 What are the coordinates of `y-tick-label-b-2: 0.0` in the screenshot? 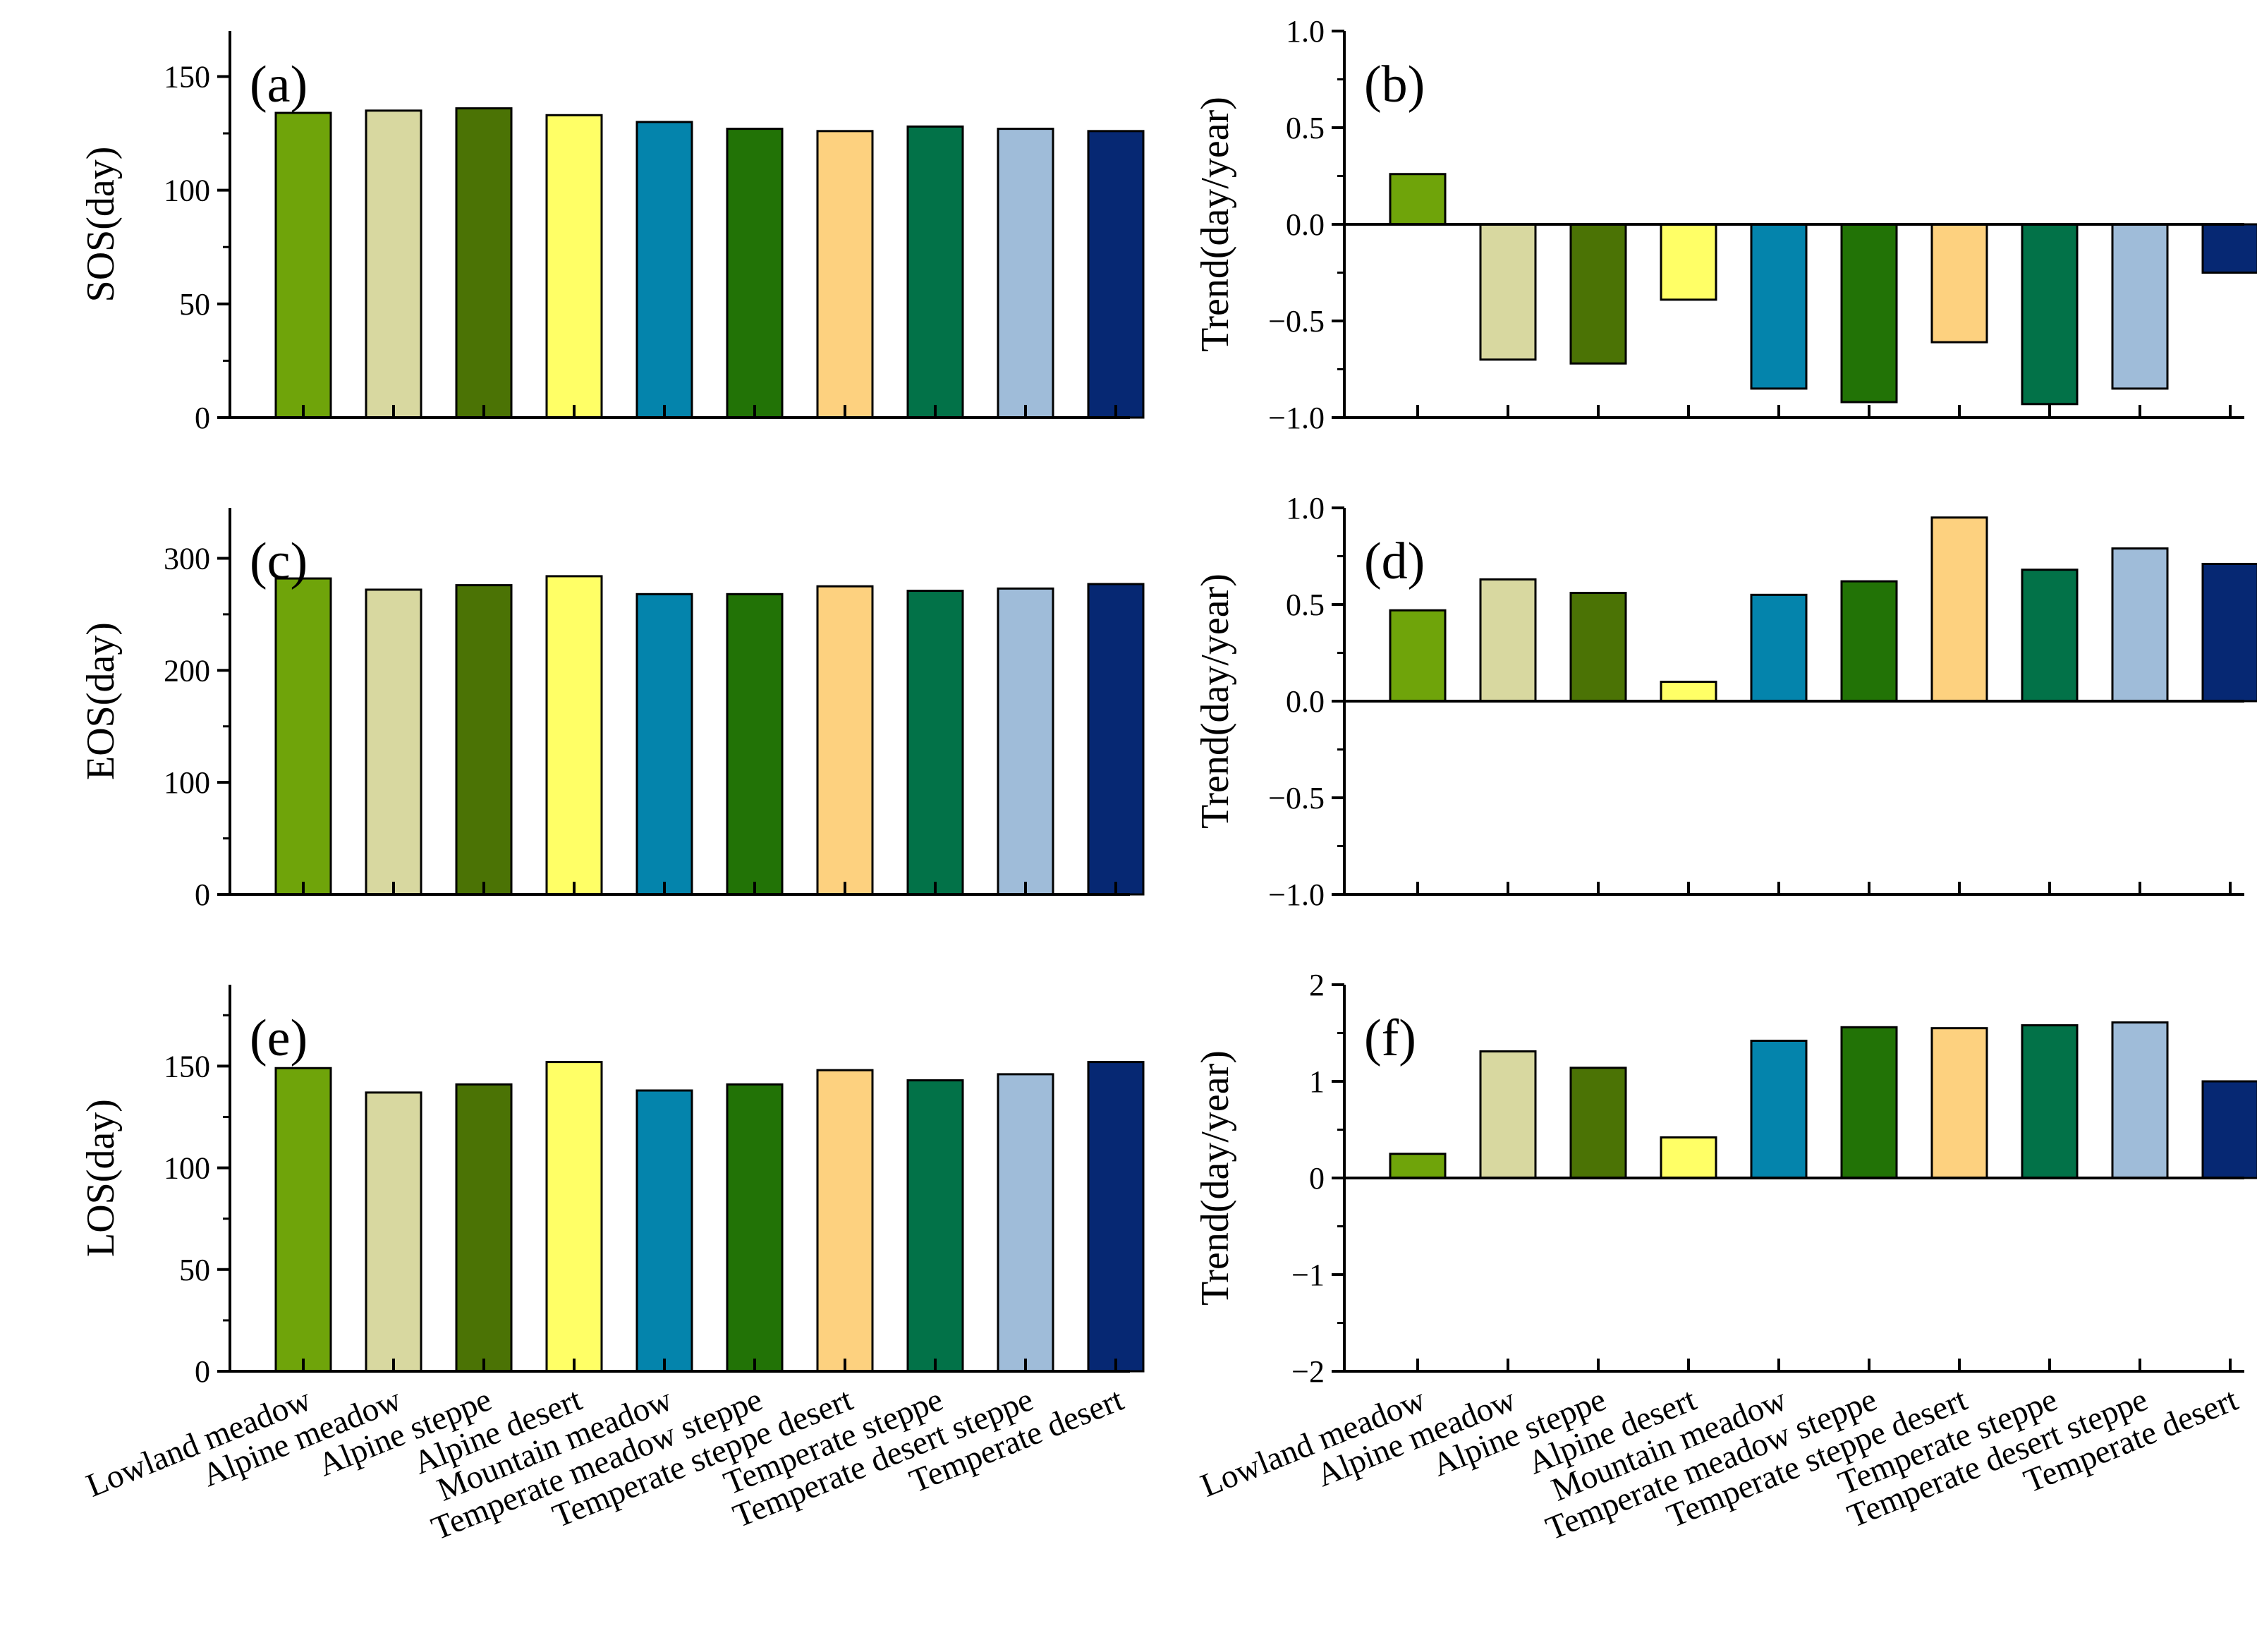 It's located at (1305, 224).